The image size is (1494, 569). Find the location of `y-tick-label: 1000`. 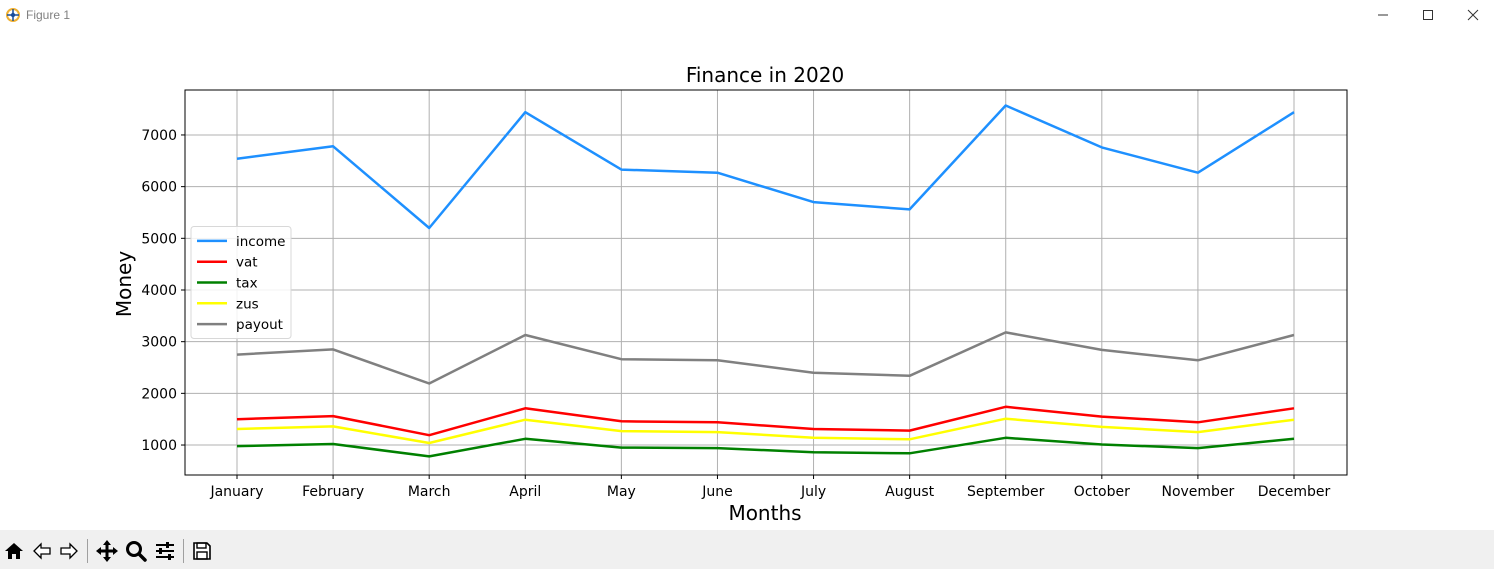

y-tick-label: 1000 is located at coordinates (159, 446).